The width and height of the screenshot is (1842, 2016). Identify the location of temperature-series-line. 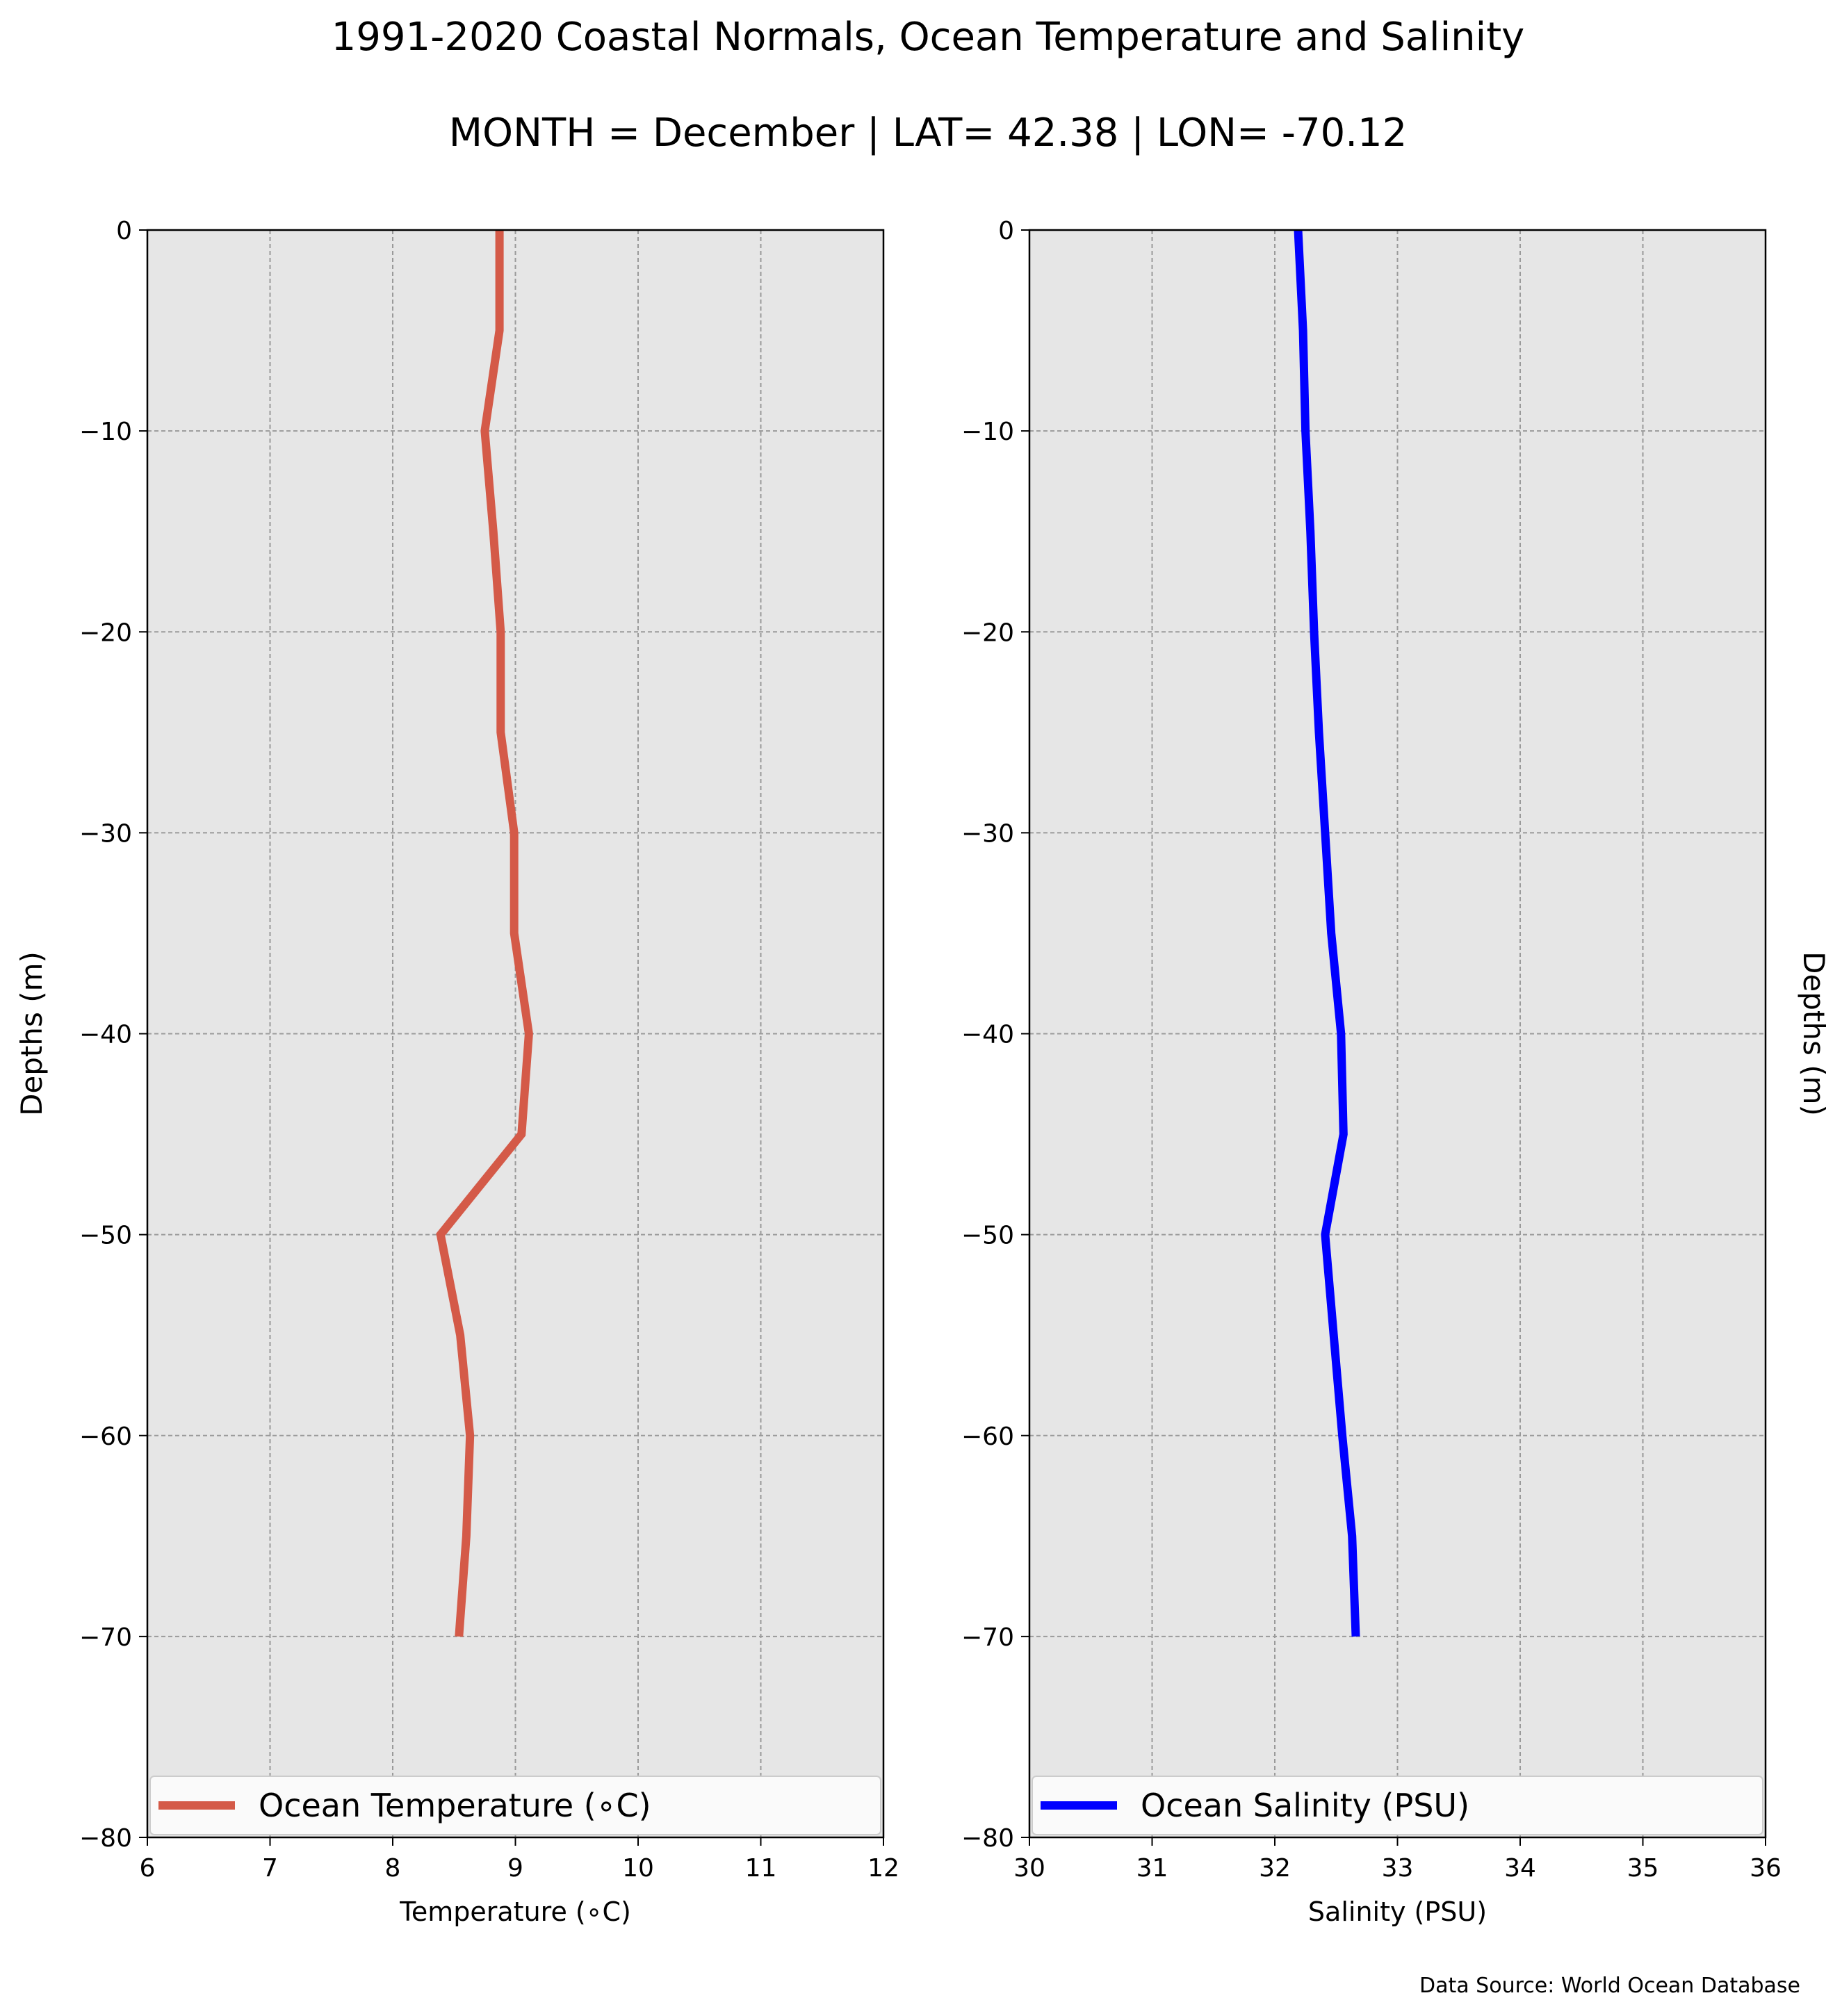
(485, 934).